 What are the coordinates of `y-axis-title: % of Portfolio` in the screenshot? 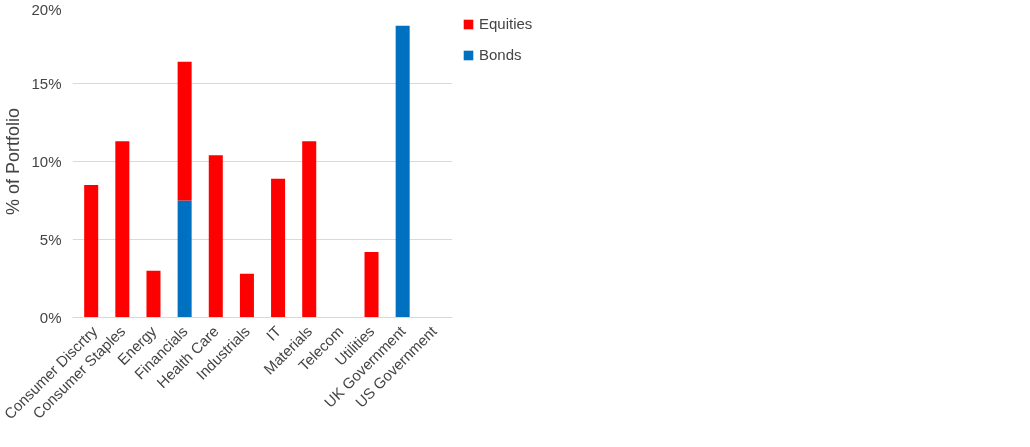 It's located at (13, 161).